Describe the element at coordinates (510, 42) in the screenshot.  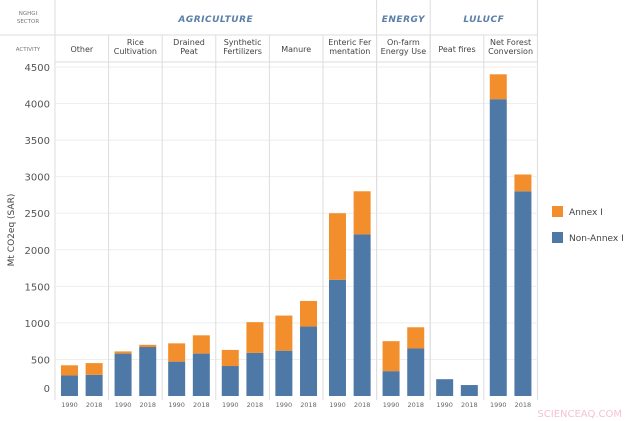
I see `activity-label: Net Forest` at that location.